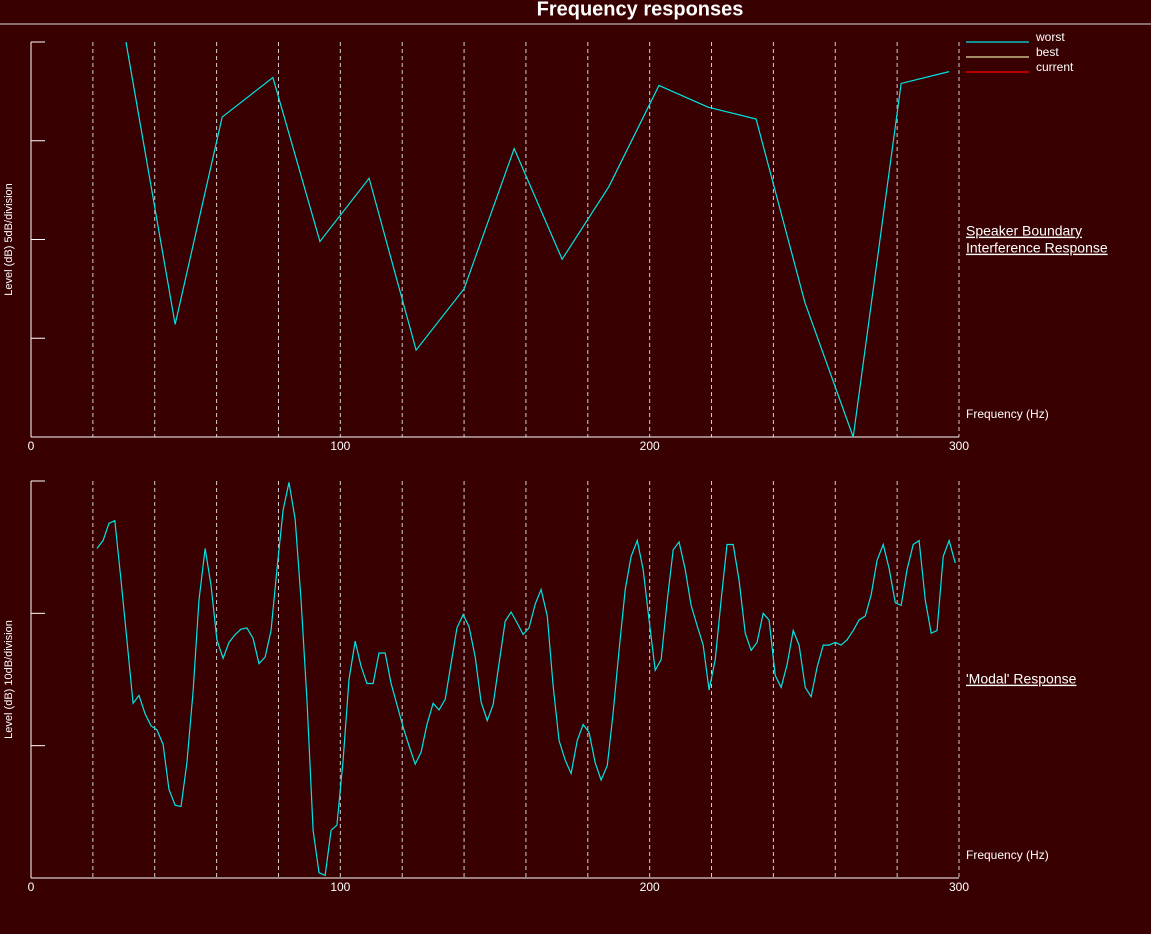  What do you see at coordinates (640, 10) in the screenshot?
I see `page-title: Frequency responses` at bounding box center [640, 10].